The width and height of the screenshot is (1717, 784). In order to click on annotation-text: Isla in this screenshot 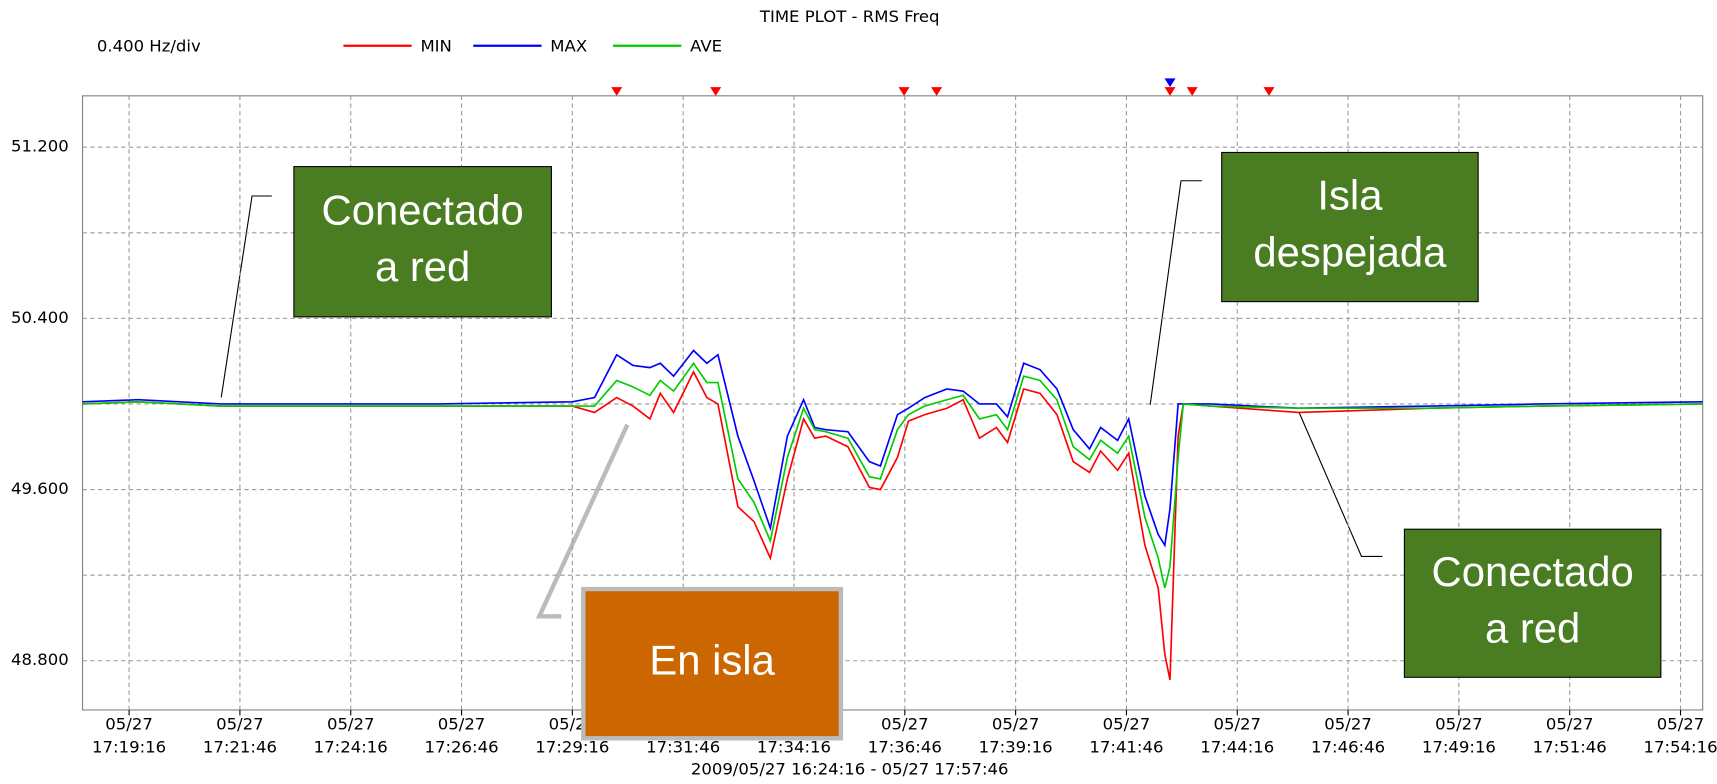, I will do `click(1350, 195)`.